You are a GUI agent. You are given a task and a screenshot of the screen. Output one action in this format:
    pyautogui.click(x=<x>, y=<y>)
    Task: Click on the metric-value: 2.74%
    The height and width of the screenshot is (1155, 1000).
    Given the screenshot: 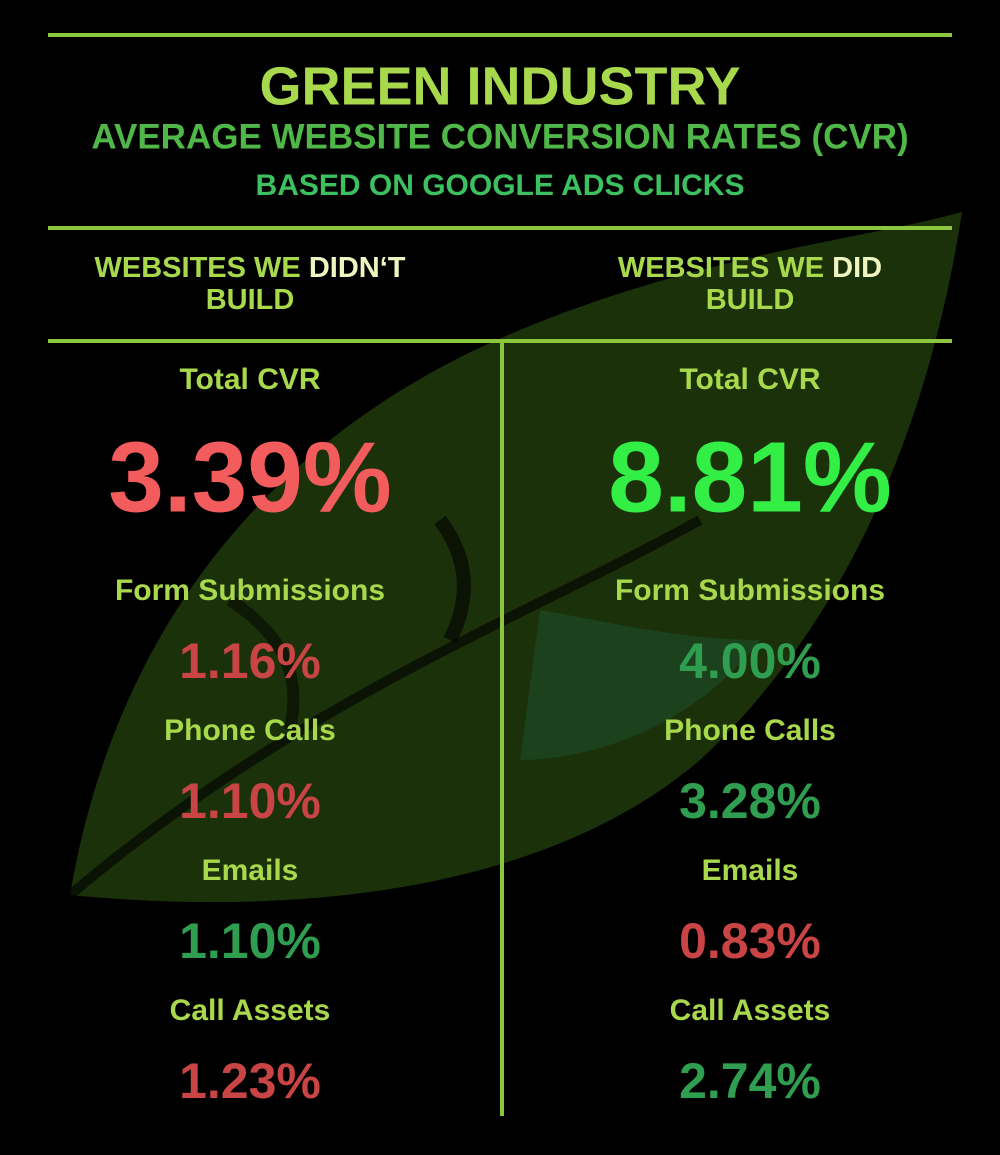 What is the action you would take?
    pyautogui.click(x=750, y=1081)
    